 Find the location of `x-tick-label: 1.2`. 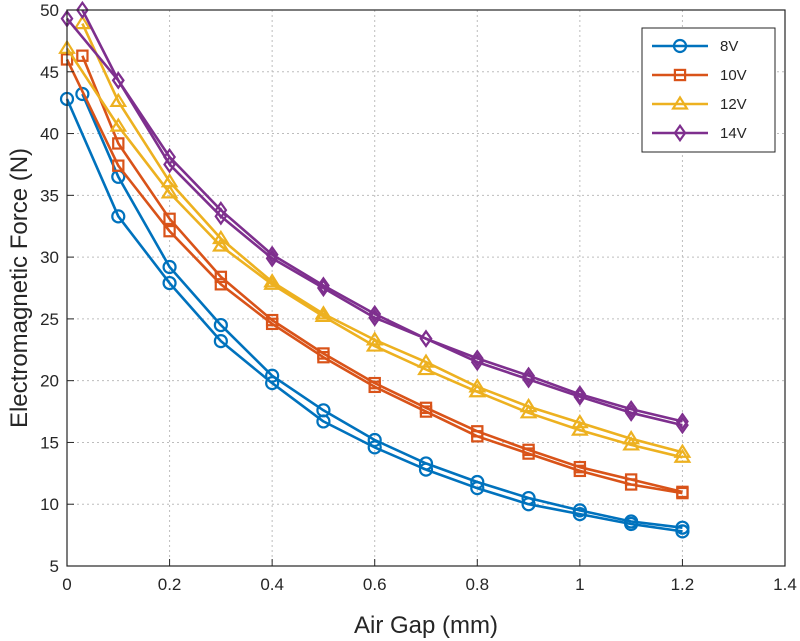

x-tick-label: 1.2 is located at coordinates (683, 584).